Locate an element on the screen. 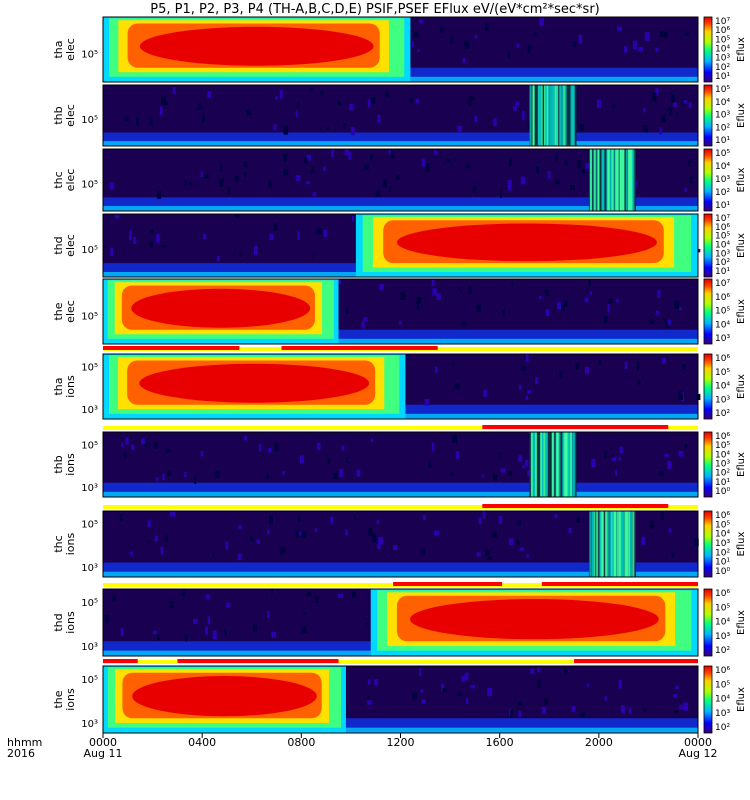  mode-bar-red is located at coordinates (359, 348).